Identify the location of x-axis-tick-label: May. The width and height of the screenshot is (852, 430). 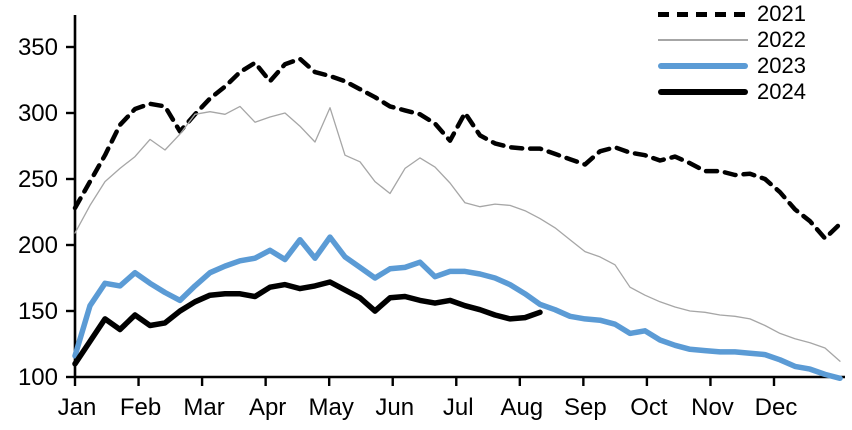
(331, 407).